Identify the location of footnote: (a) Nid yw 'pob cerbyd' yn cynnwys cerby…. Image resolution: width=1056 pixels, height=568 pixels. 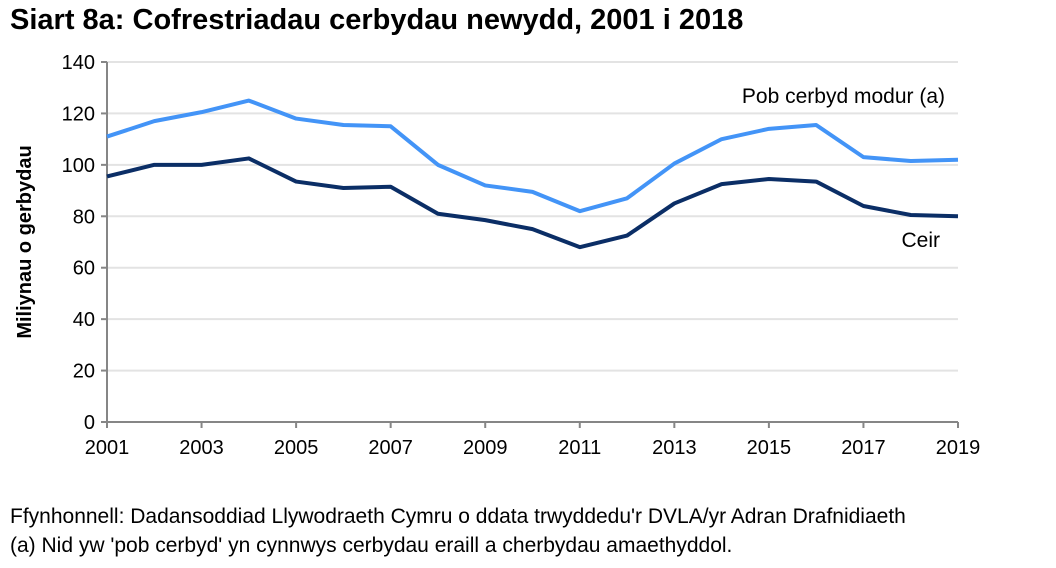
(371, 545).